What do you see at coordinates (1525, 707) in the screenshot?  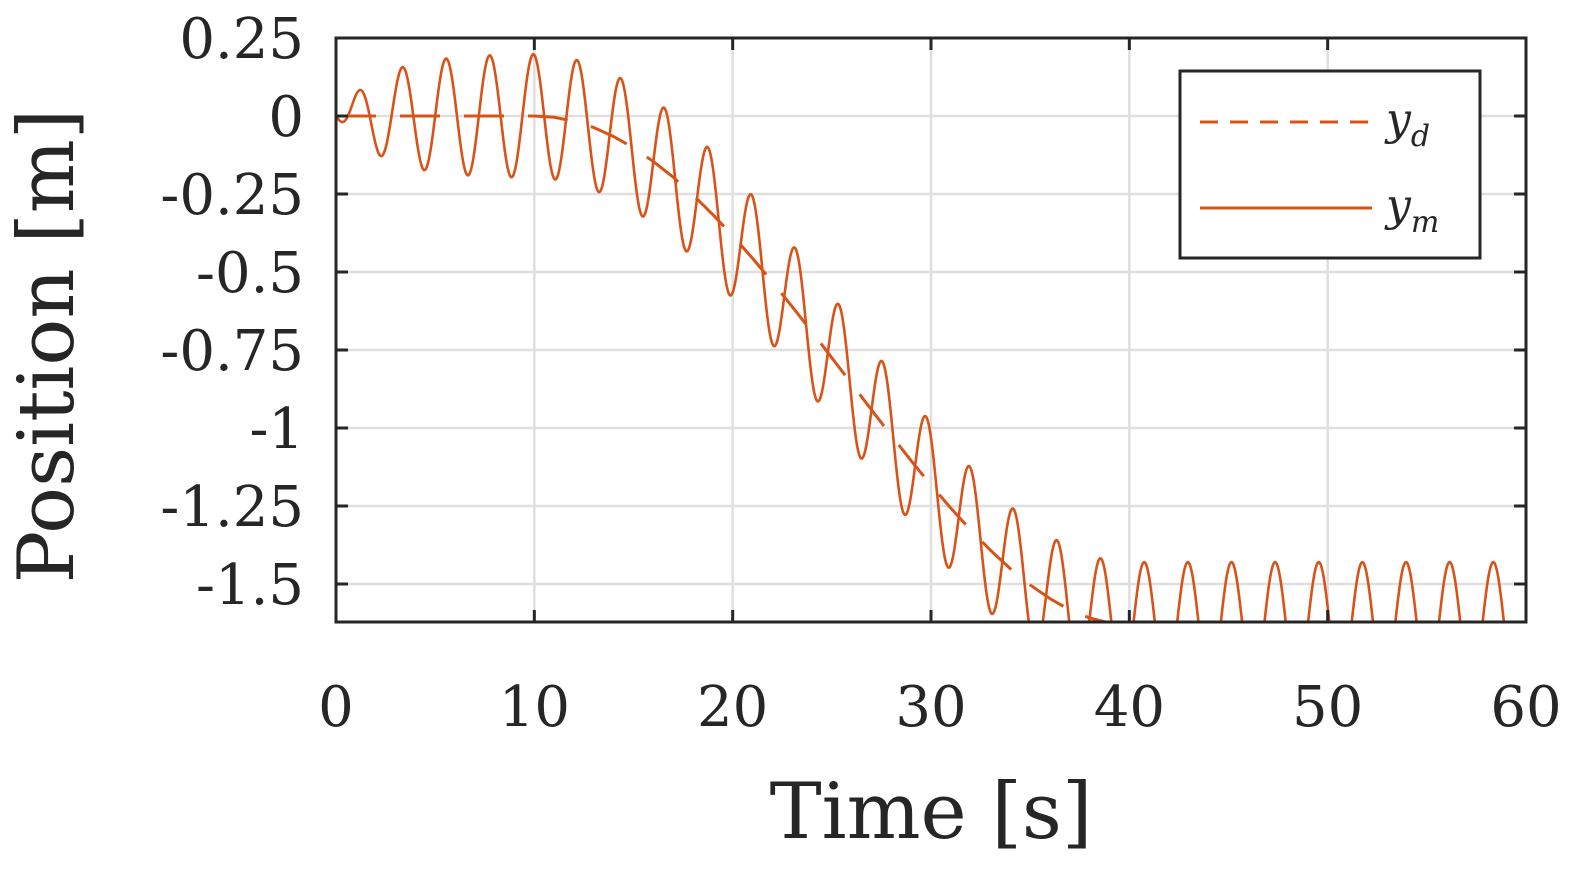 I see `x-tick-label: 60` at bounding box center [1525, 707].